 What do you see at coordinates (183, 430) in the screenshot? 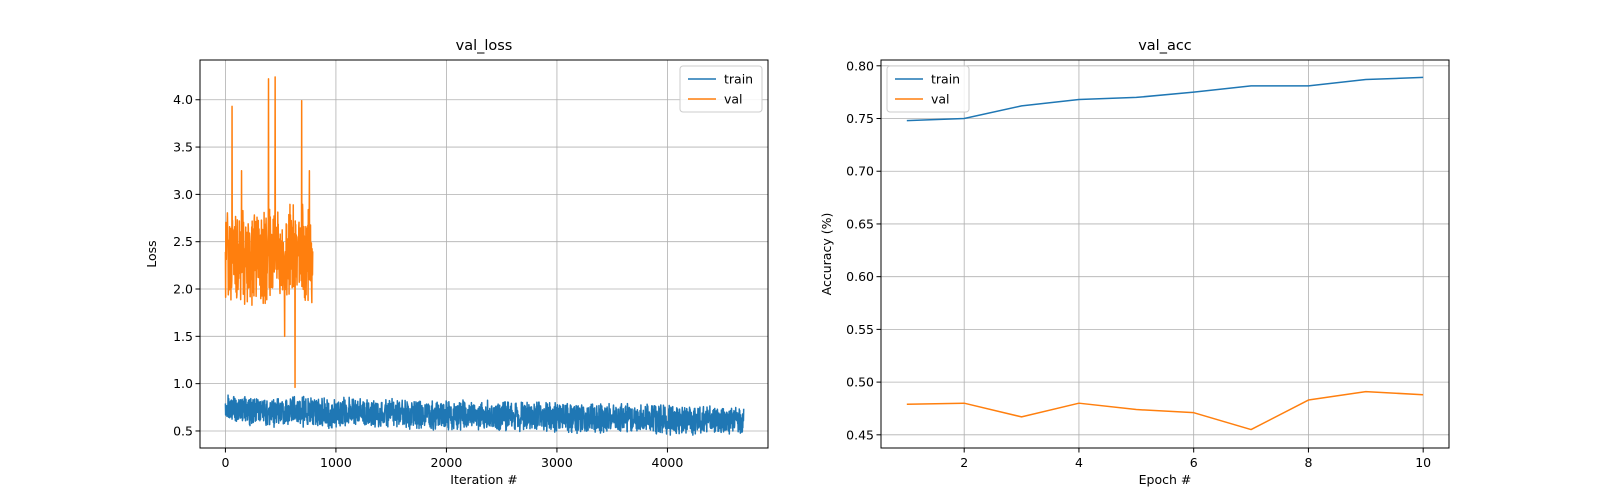
I see `y-tick-label: 0.5` at bounding box center [183, 430].